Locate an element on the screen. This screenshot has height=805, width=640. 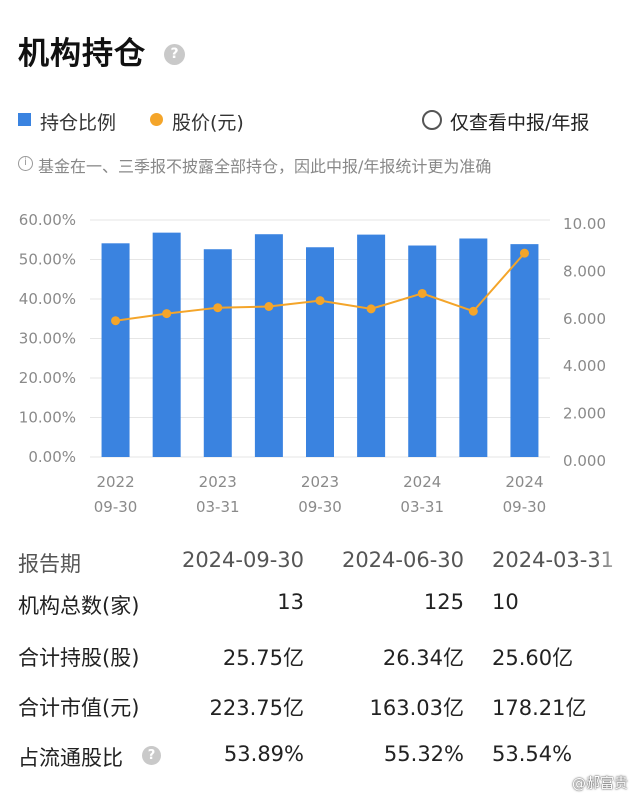
y-left-tick-label: 60.00% is located at coordinates (47, 220).